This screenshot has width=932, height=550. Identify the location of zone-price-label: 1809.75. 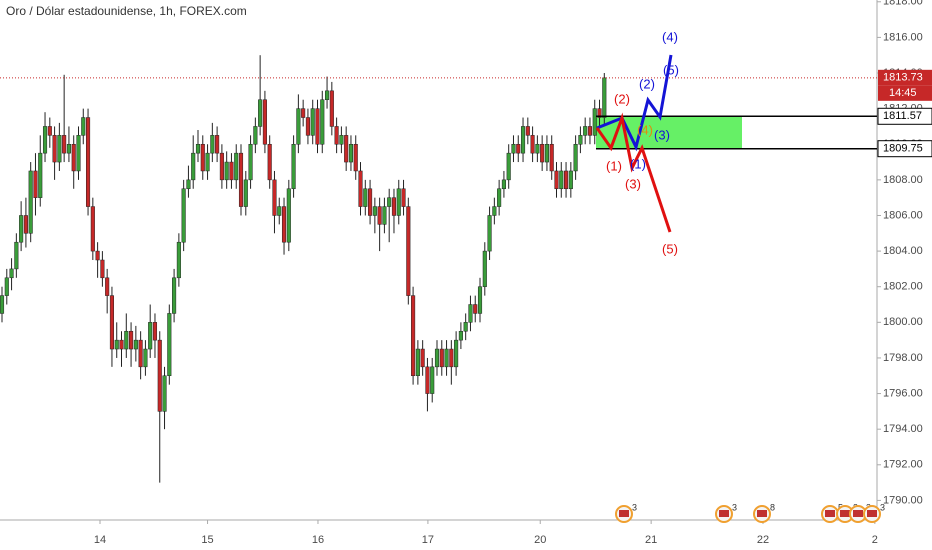
(903, 149).